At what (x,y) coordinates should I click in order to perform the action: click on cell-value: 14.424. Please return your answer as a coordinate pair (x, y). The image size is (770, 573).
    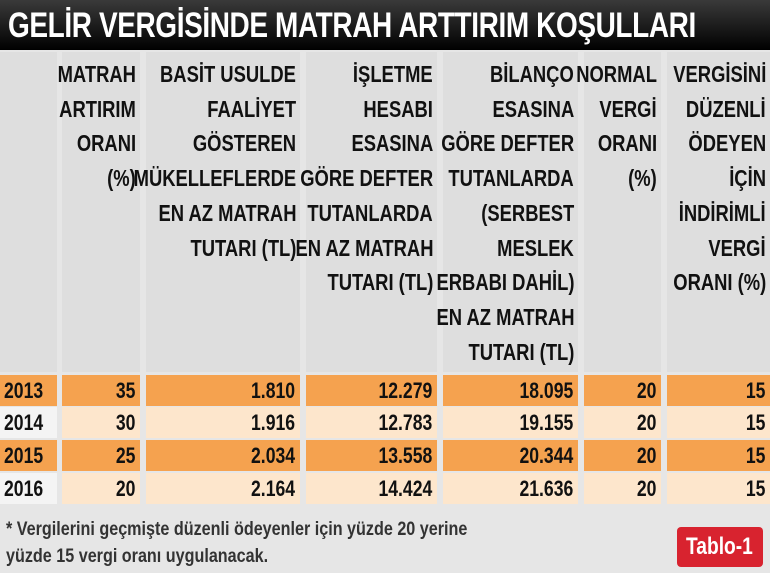
    Looking at the image, I should click on (405, 488).